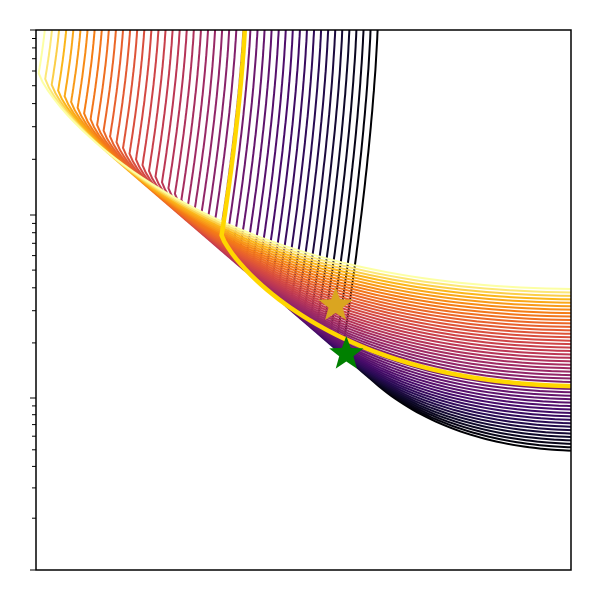 This screenshot has width=600, height=600. Describe the element at coordinates (341, 328) in the screenshot. I see `markers` at that location.